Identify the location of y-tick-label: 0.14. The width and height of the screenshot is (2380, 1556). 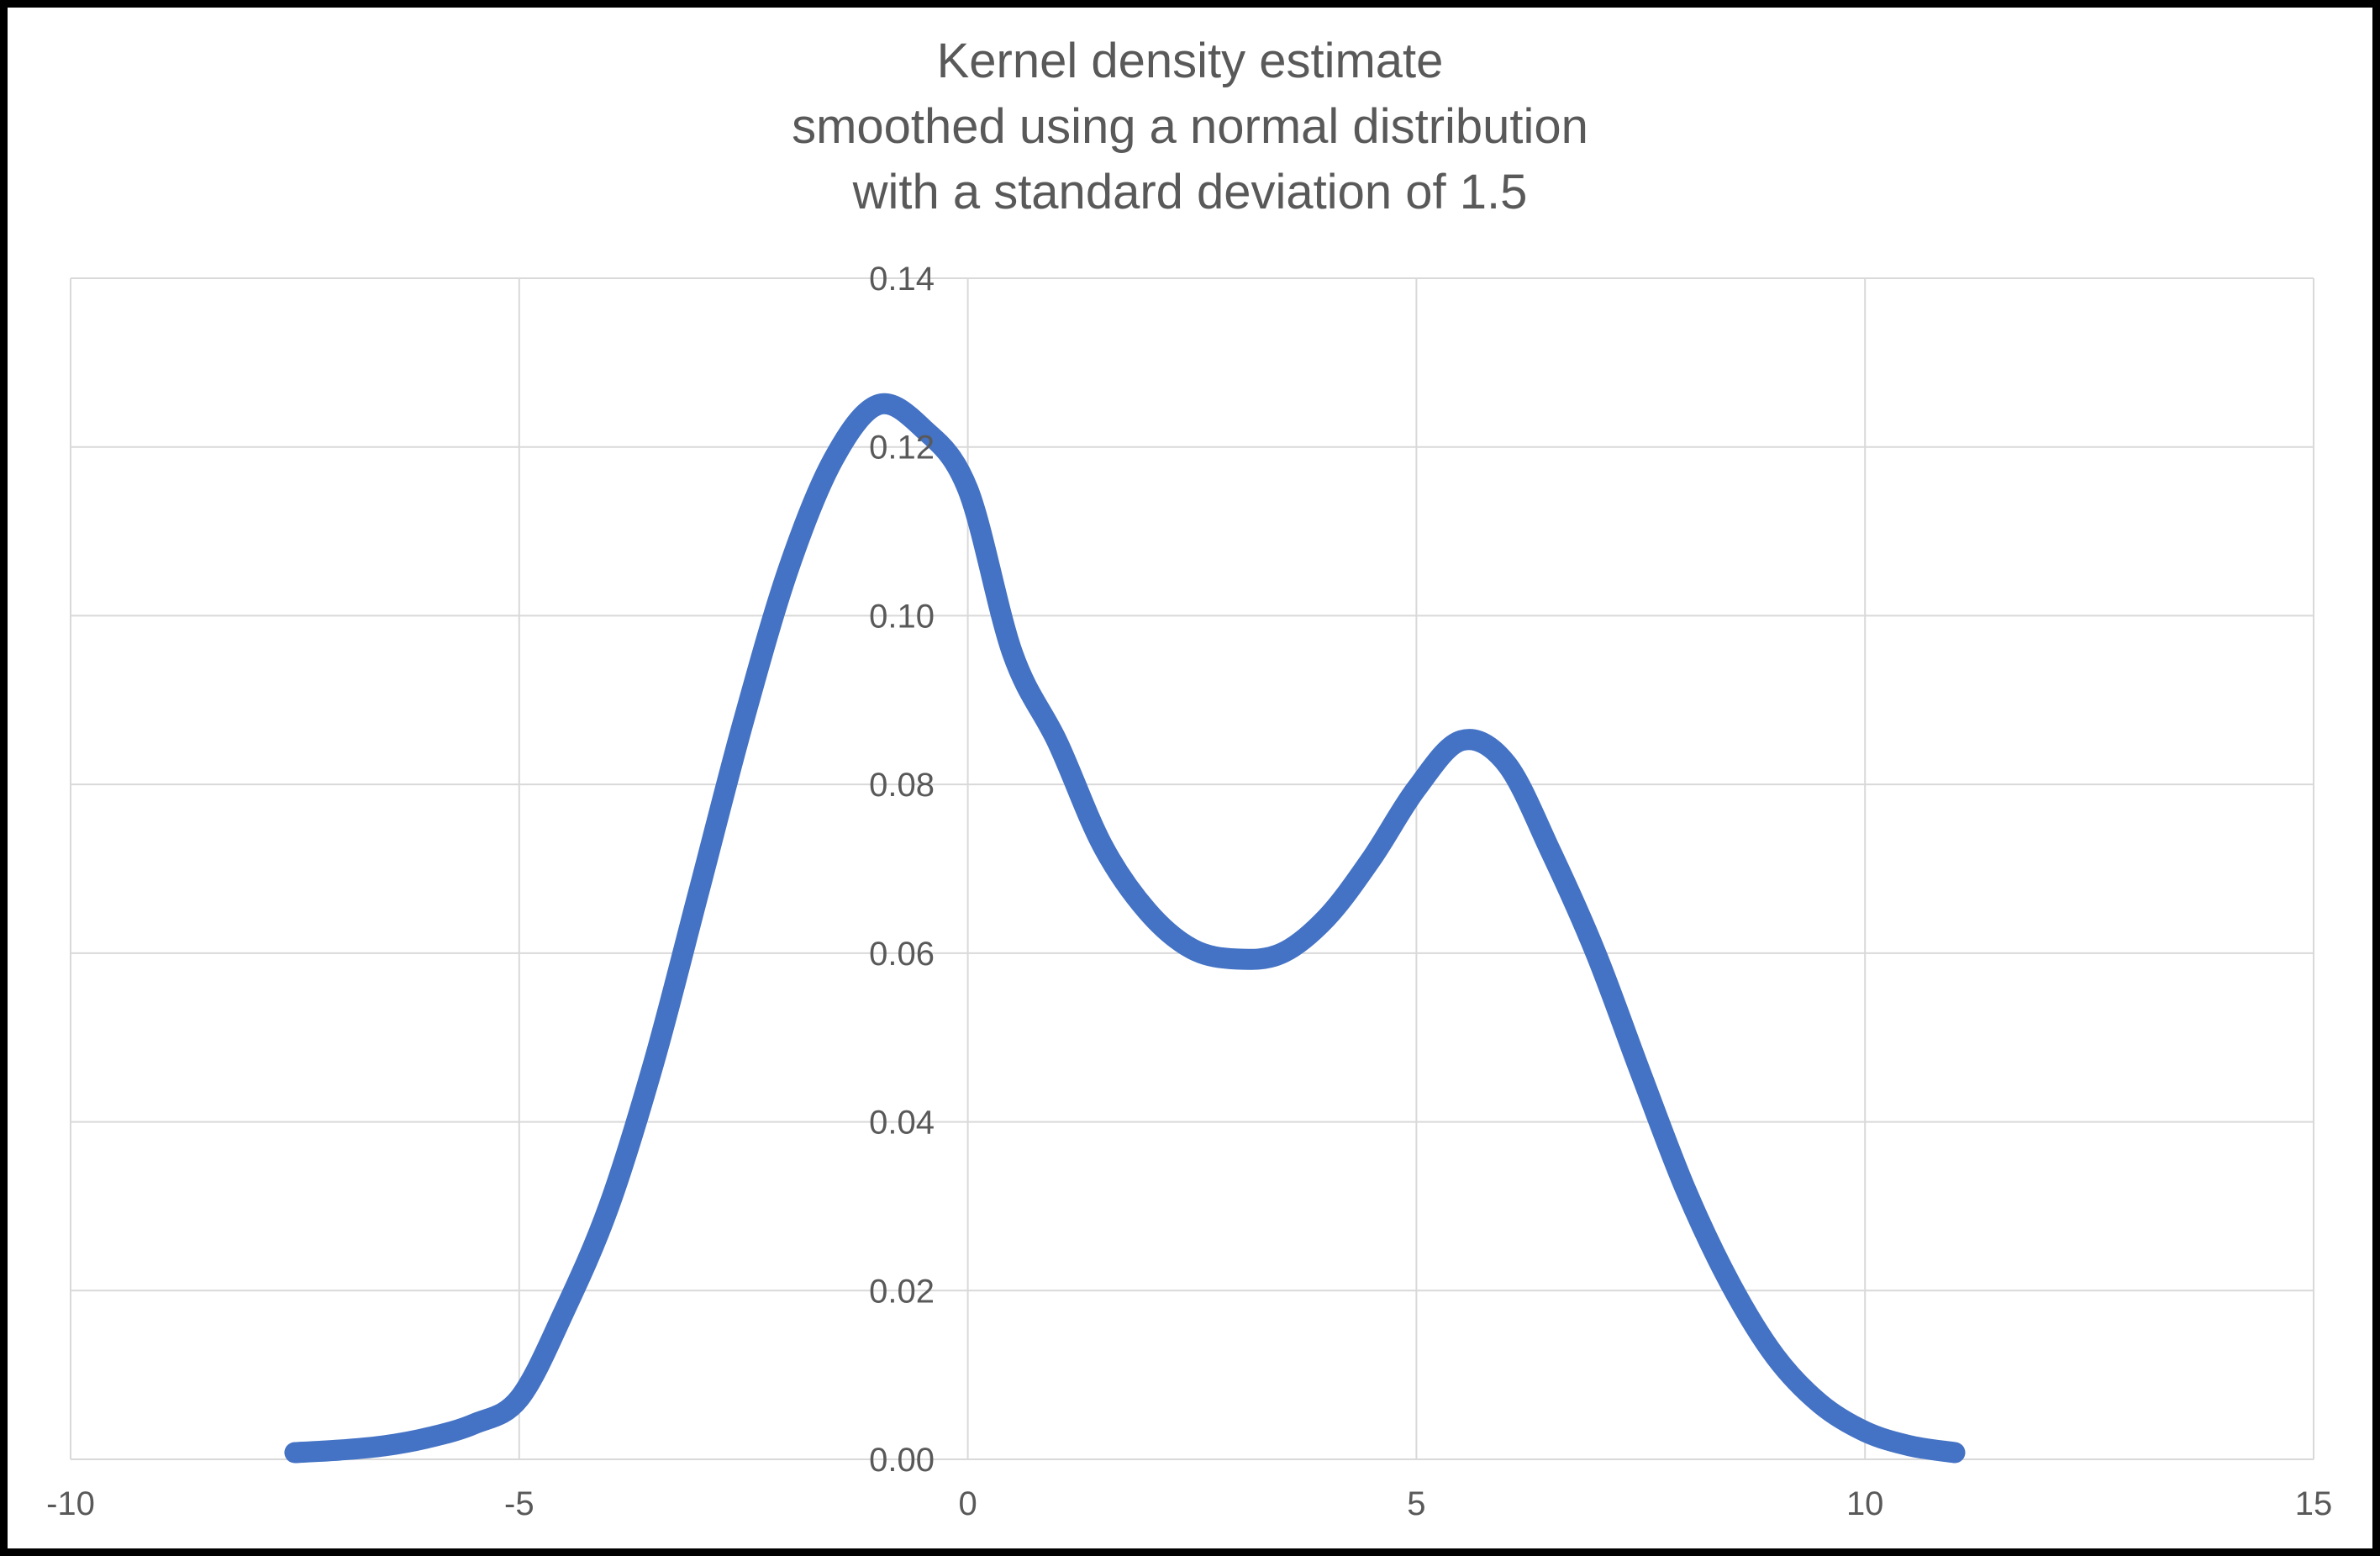
(902, 279).